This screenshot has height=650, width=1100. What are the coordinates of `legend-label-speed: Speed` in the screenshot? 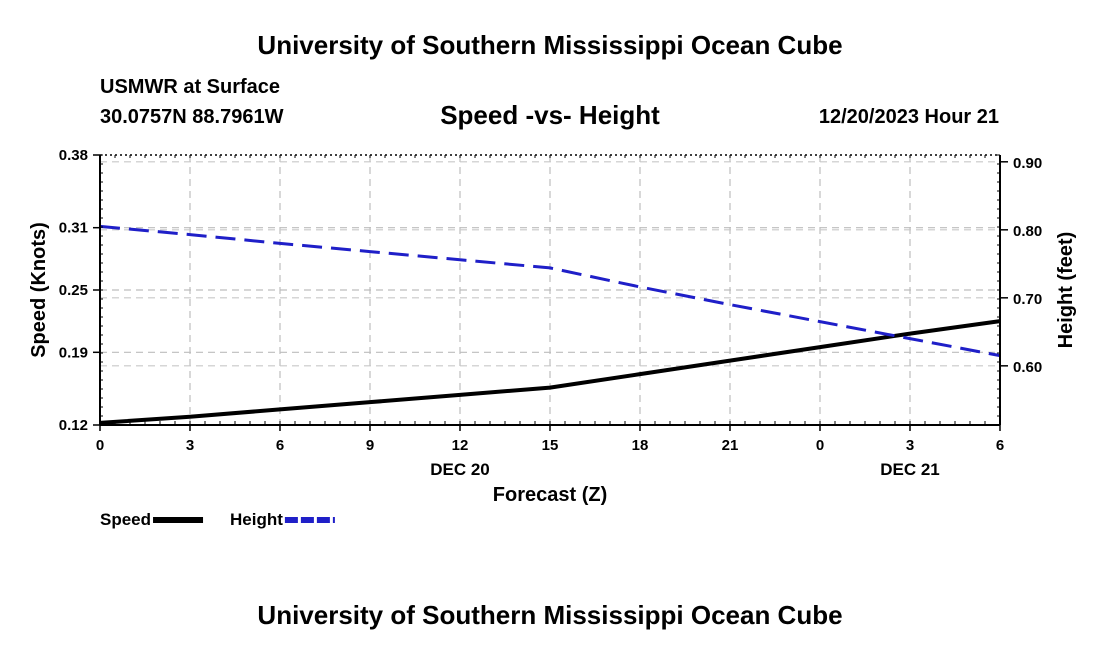 It's located at (125, 519).